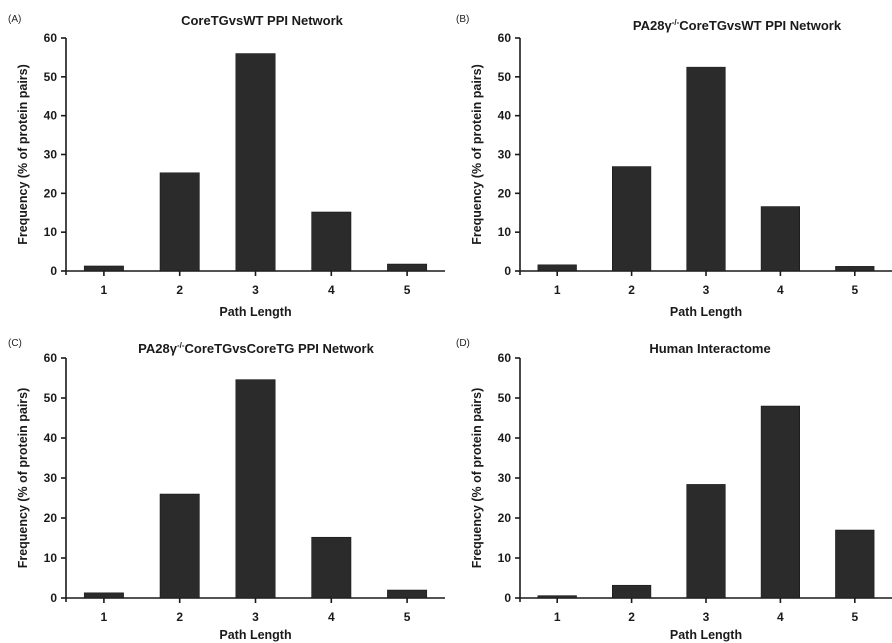 This screenshot has width=892, height=643. I want to click on chart-title: Human Interactome, so click(709, 348).